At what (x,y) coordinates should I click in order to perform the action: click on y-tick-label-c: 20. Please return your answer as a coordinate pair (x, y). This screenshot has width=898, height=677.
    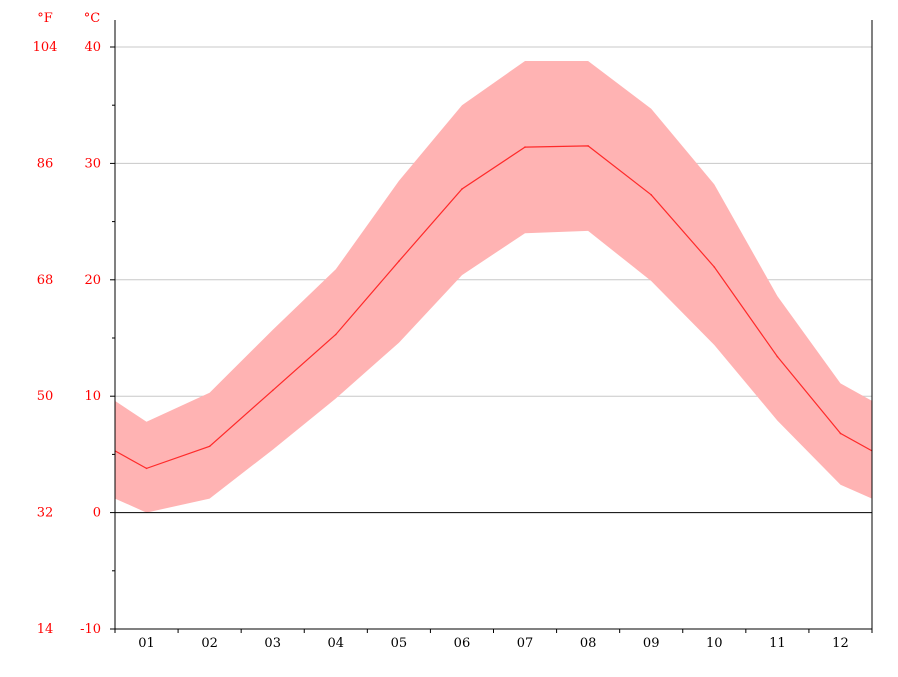
    Looking at the image, I should click on (92, 280).